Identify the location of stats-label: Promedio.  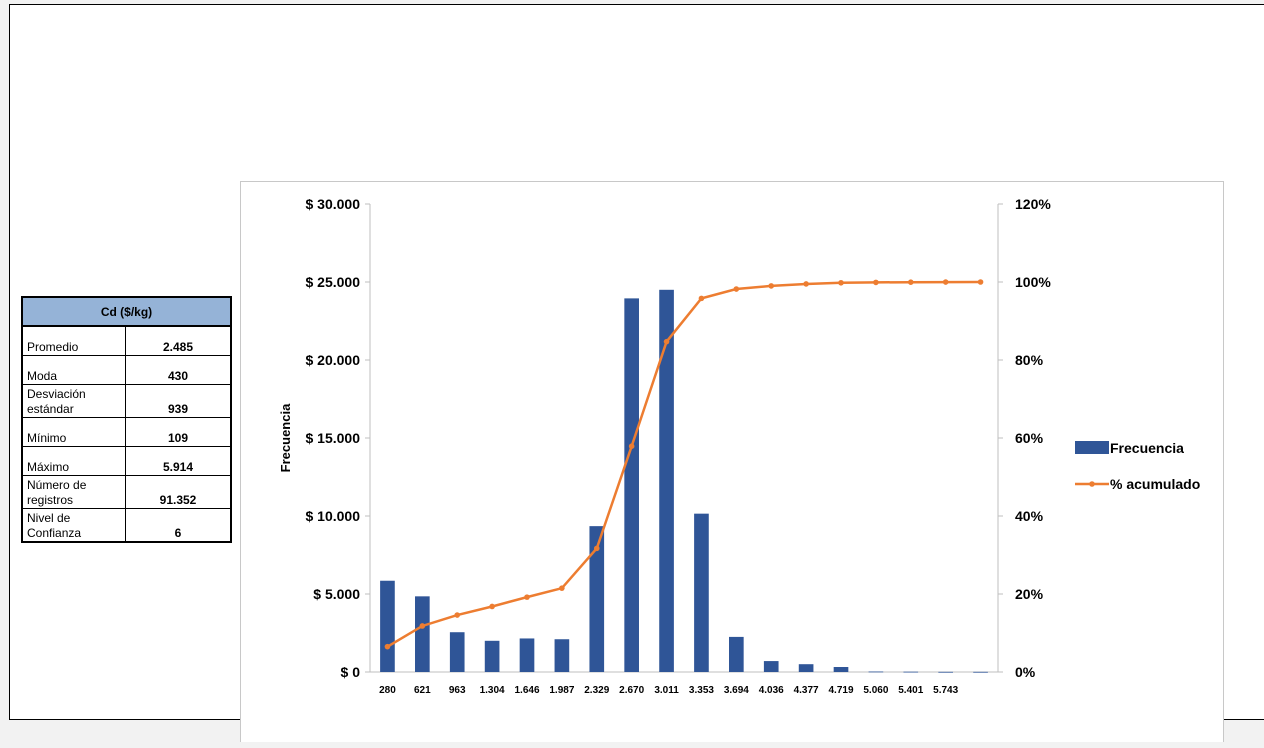
(73, 340).